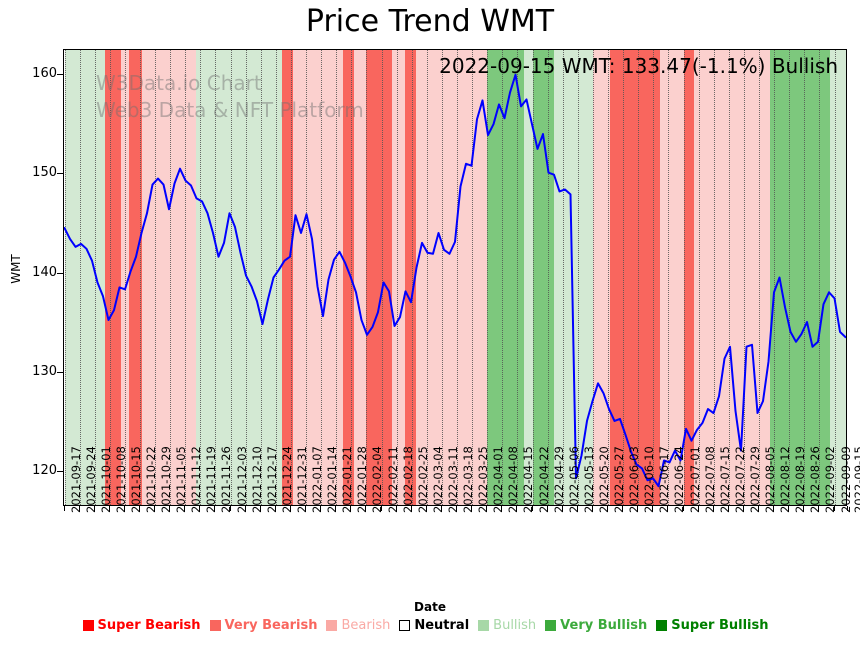 The image size is (860, 646). What do you see at coordinates (604, 625) in the screenshot?
I see `legend-label: Very Bullish` at bounding box center [604, 625].